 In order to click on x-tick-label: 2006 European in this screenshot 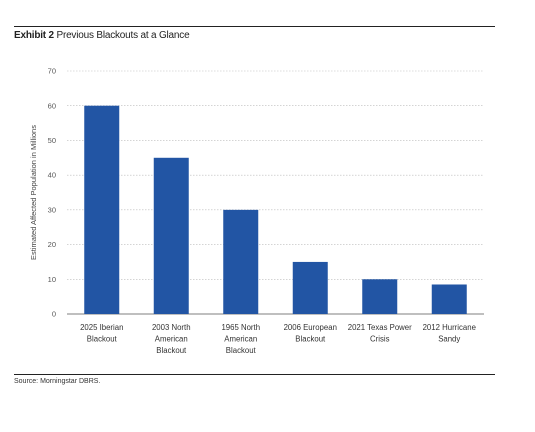, I will do `click(310, 327)`.